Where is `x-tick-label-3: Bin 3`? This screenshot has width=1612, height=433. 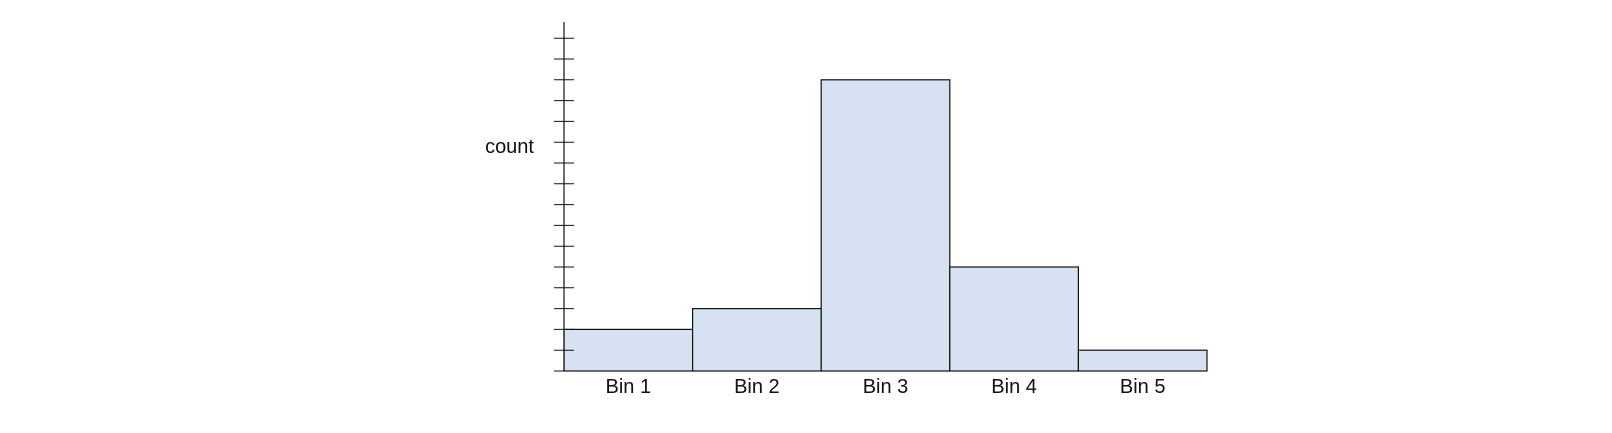 x-tick-label-3: Bin 3 is located at coordinates (886, 387).